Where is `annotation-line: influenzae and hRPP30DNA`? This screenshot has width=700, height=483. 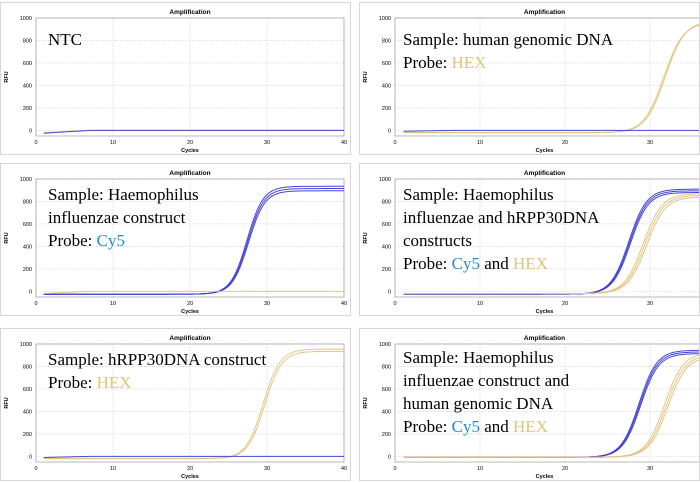 annotation-line: influenzae and hRPP30DNA is located at coordinates (501, 217).